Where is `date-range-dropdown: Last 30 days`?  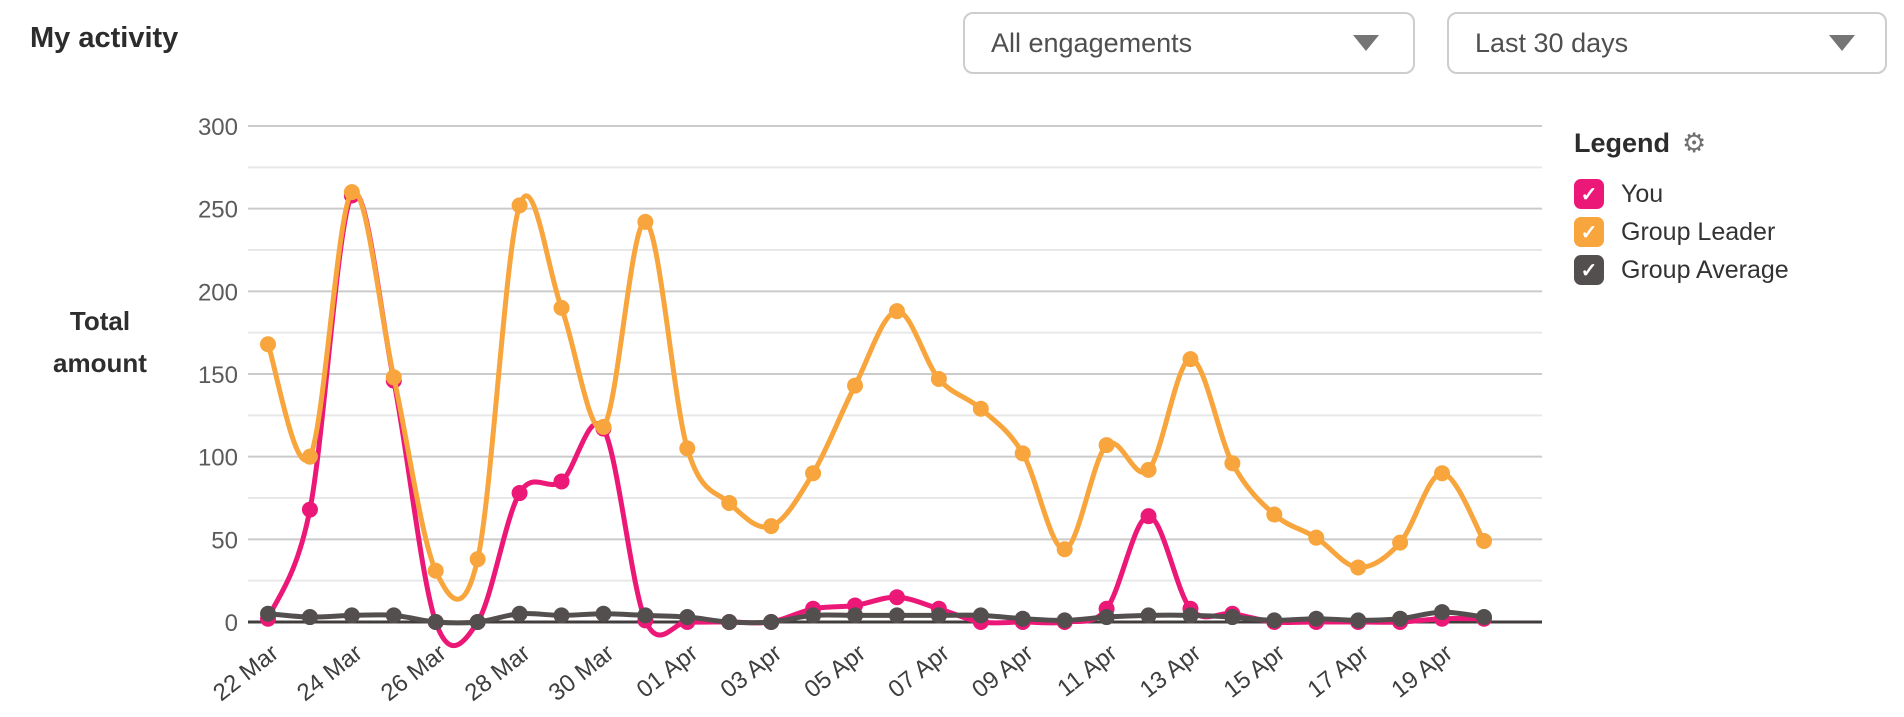 date-range-dropdown: Last 30 days is located at coordinates (1667, 43).